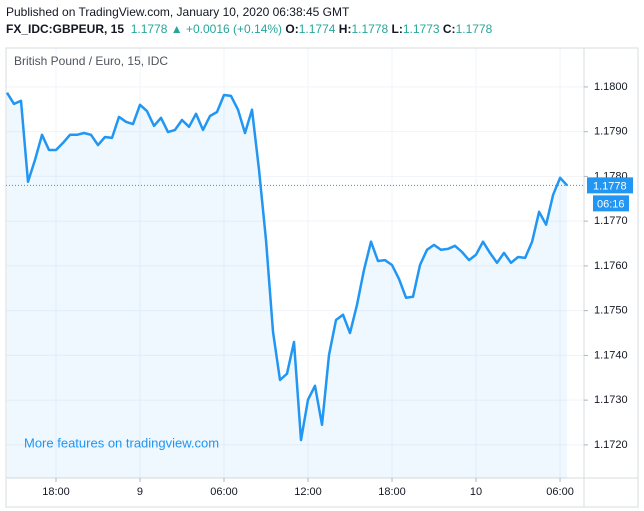 The width and height of the screenshot is (644, 511). I want to click on last-time-box, so click(611, 203).